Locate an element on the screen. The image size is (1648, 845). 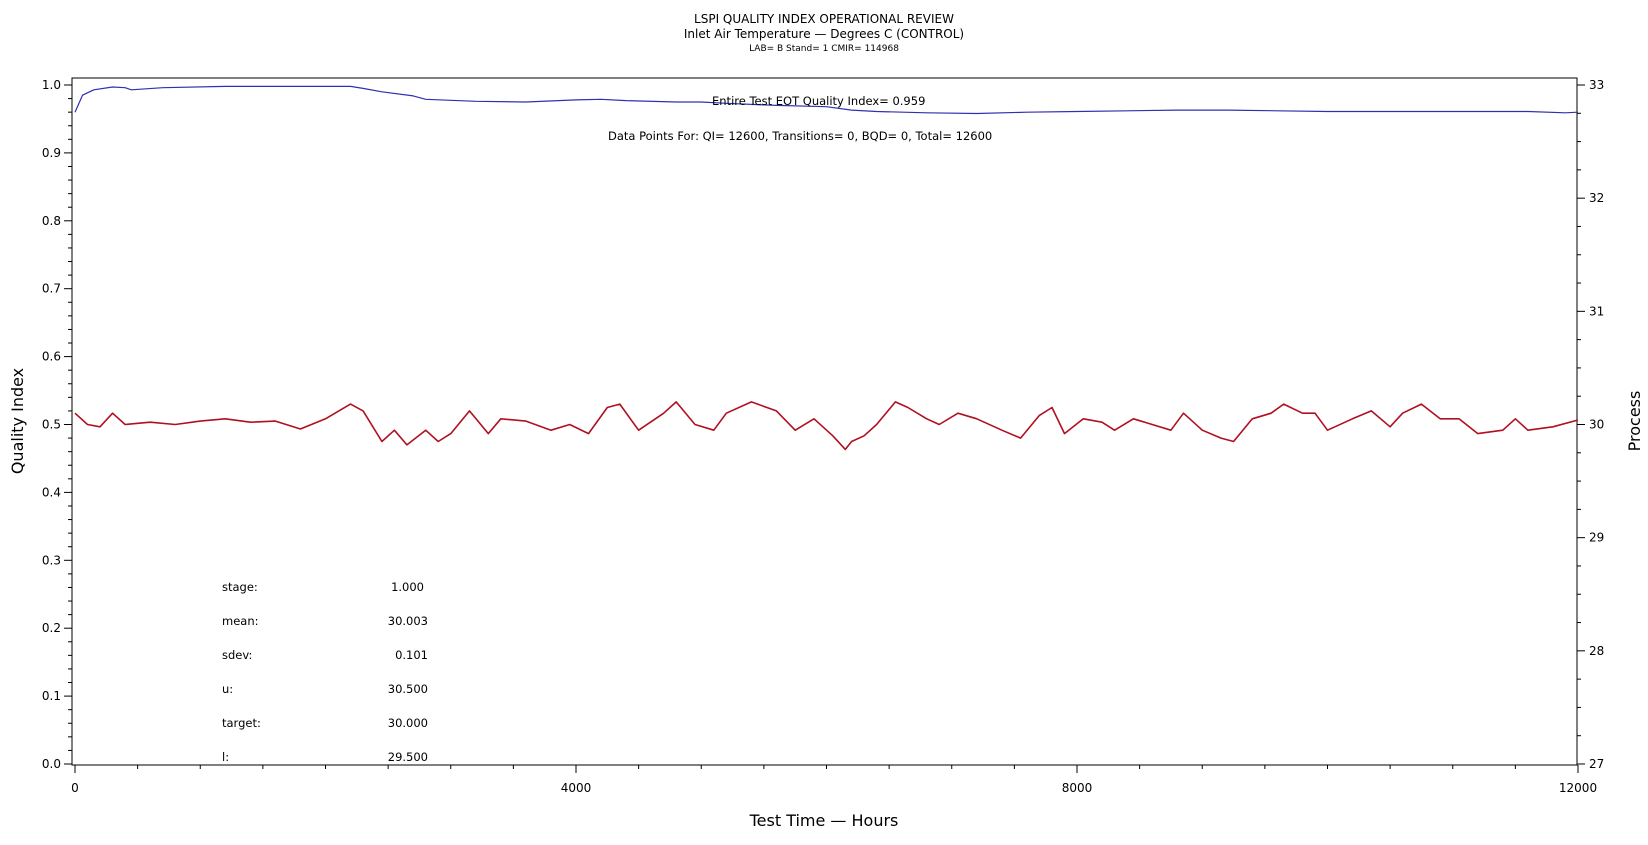
x-tick-label: 0 is located at coordinates (75, 788).